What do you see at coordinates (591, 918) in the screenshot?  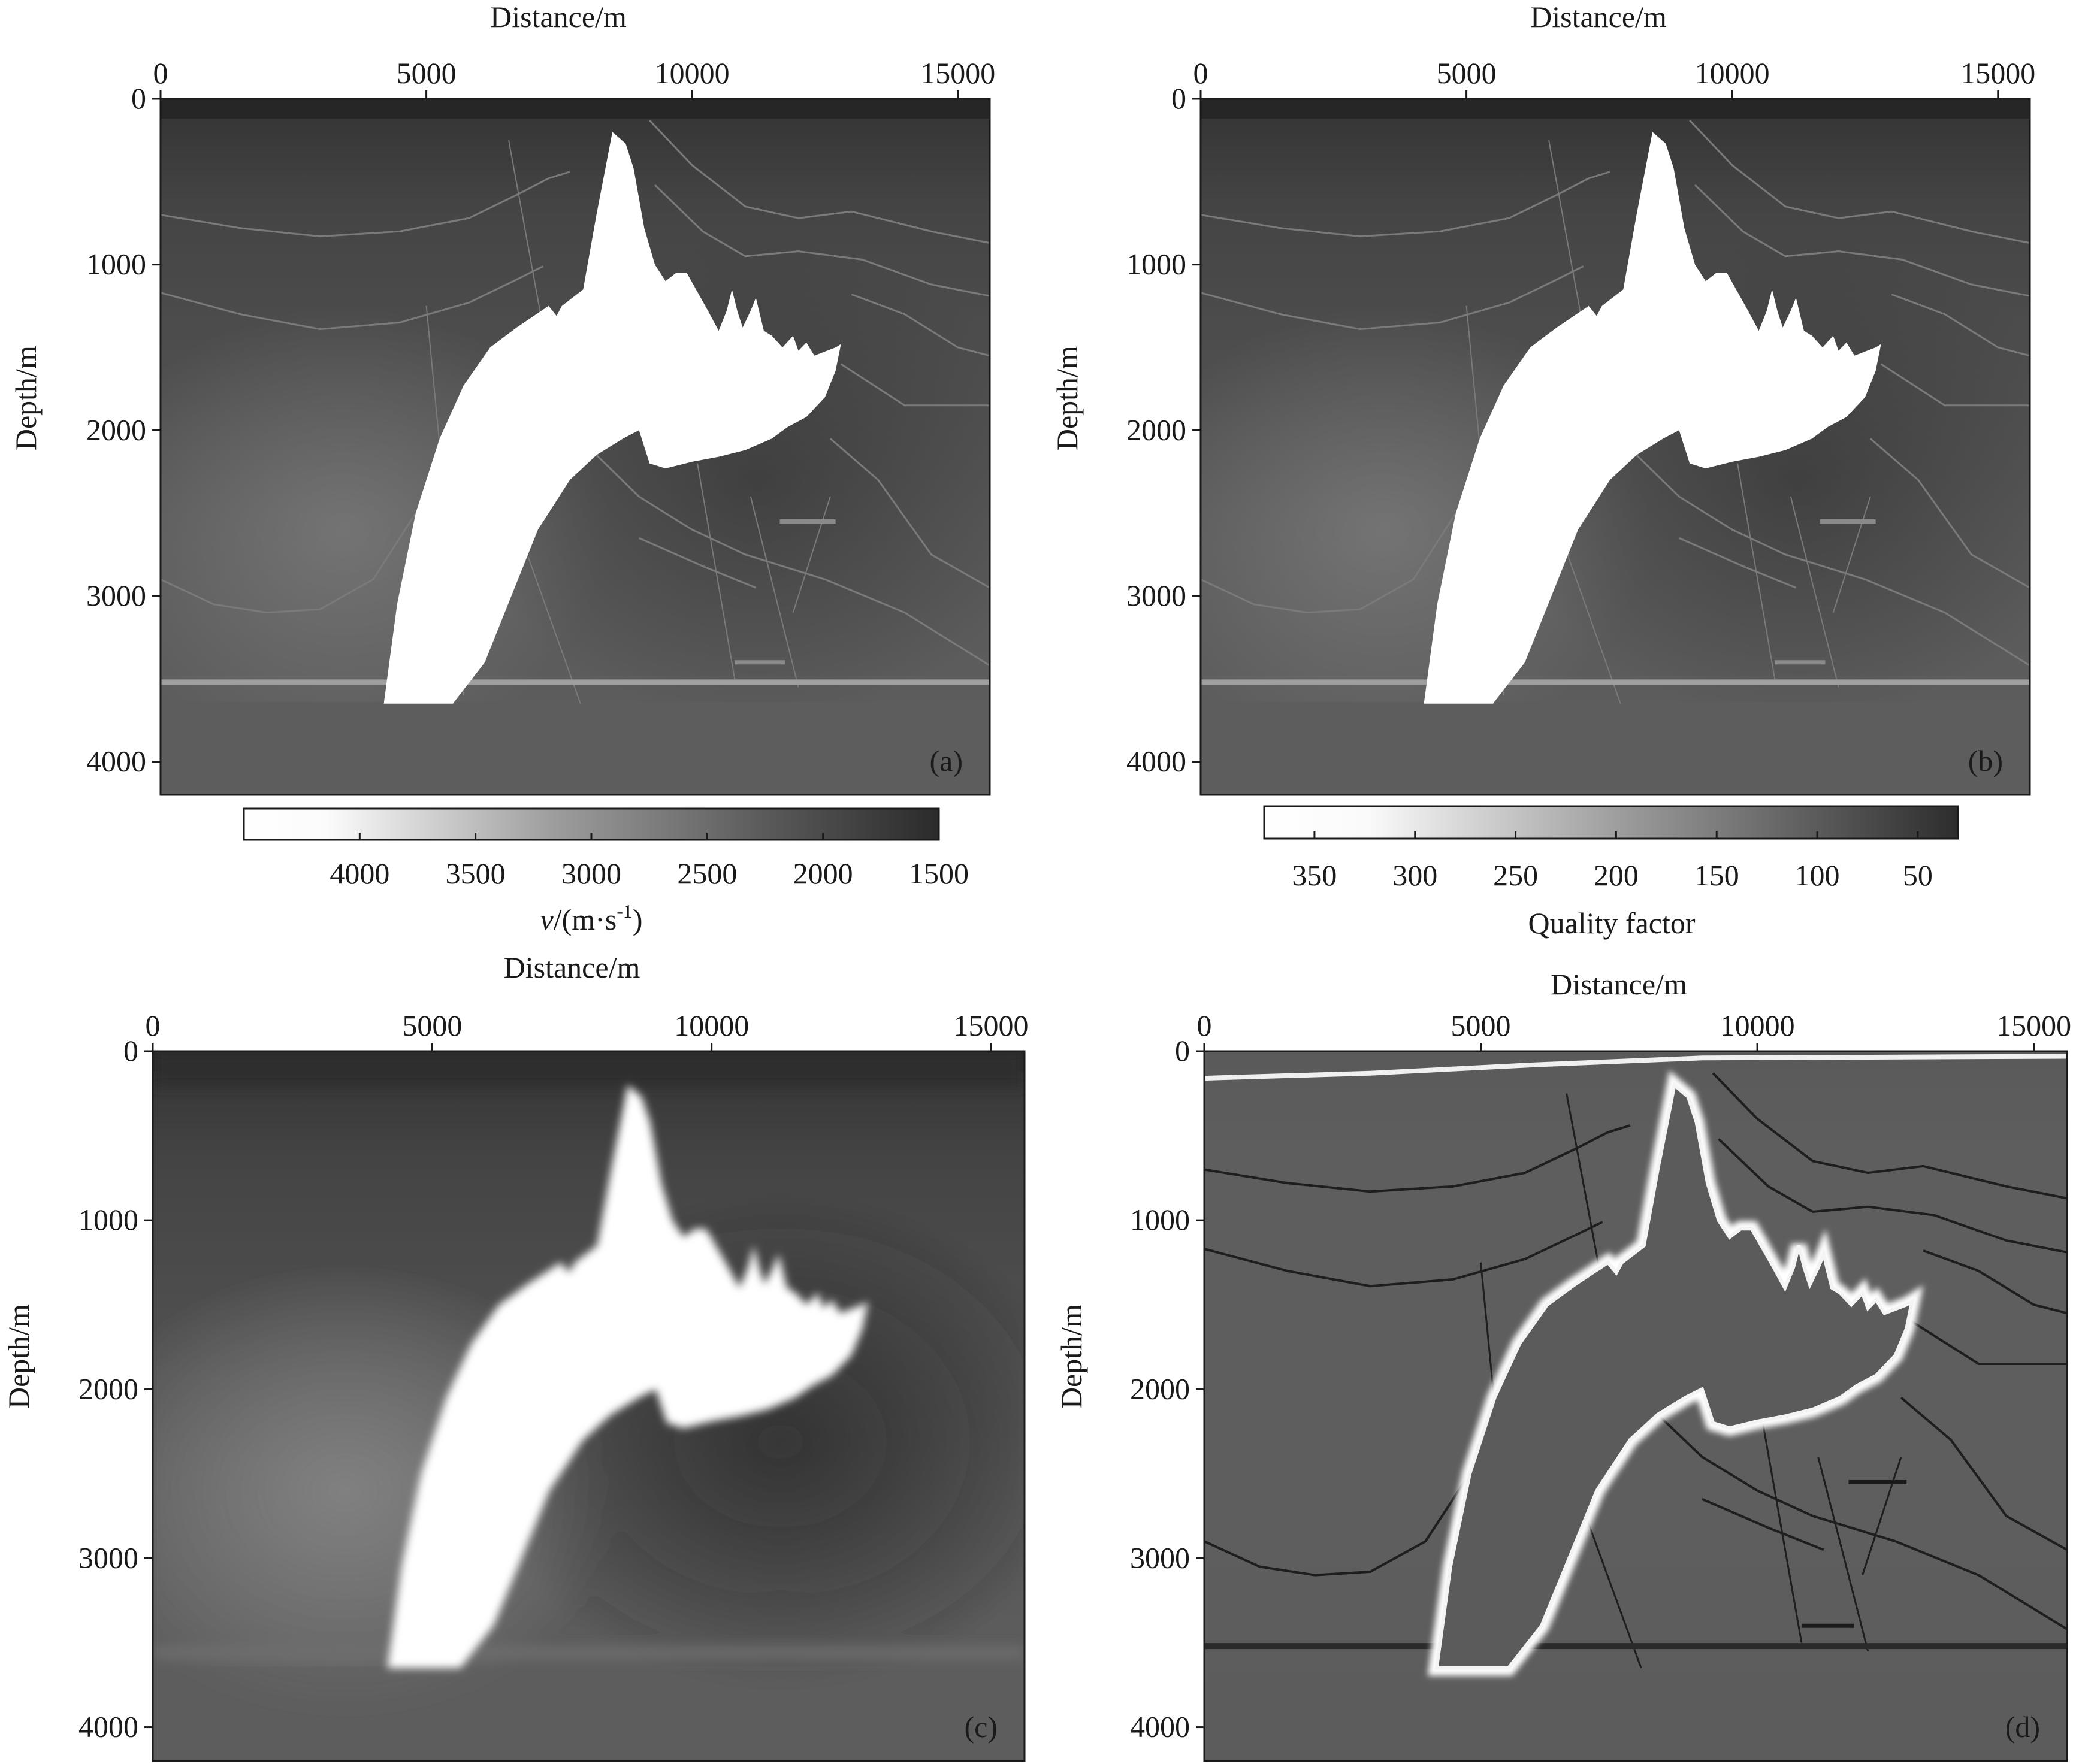 I see `colorbar-velocity-label: v/(m·s-1)` at bounding box center [591, 918].